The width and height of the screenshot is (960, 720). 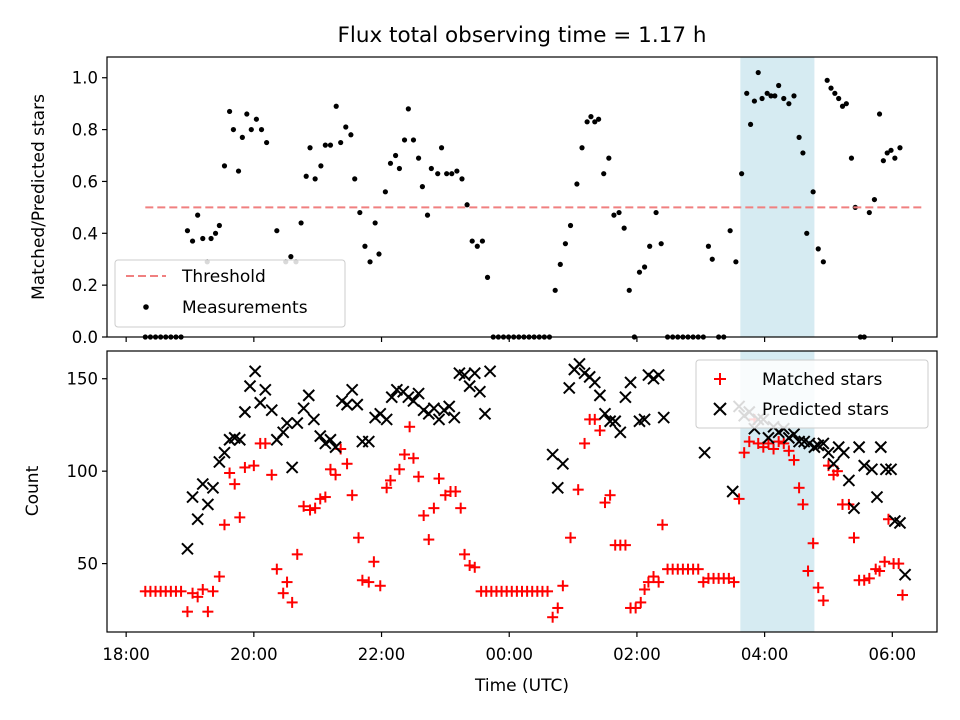 What do you see at coordinates (83, 471) in the screenshot?
I see `y-tick-label: 100` at bounding box center [83, 471].